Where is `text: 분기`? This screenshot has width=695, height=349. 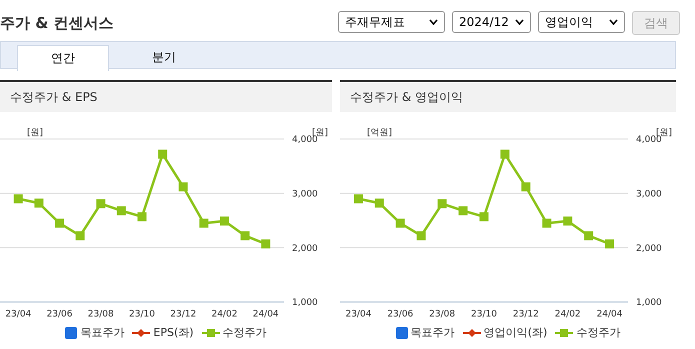 text: 분기 is located at coordinates (164, 57).